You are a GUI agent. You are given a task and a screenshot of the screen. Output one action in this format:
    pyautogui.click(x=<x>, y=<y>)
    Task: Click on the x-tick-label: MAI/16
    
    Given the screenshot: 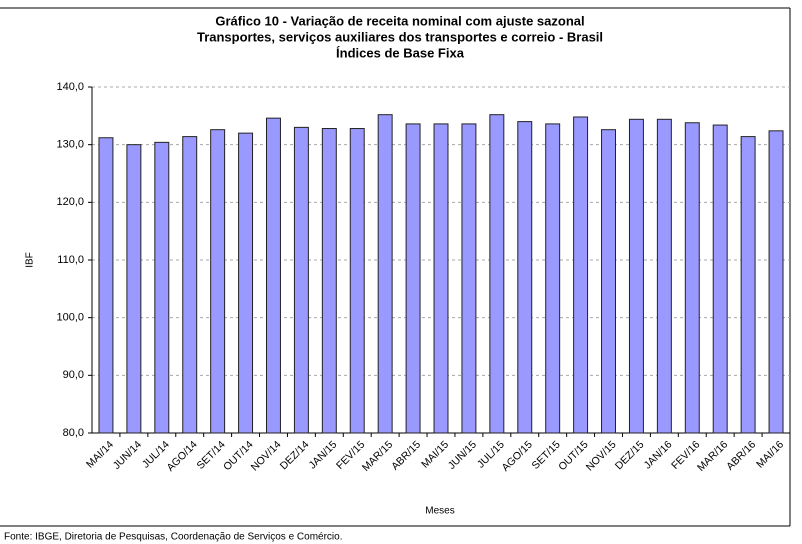 What is the action you would take?
    pyautogui.click(x=770, y=454)
    